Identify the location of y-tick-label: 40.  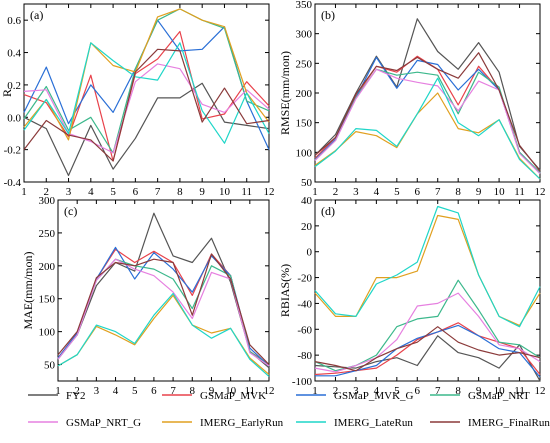
(307, 201).